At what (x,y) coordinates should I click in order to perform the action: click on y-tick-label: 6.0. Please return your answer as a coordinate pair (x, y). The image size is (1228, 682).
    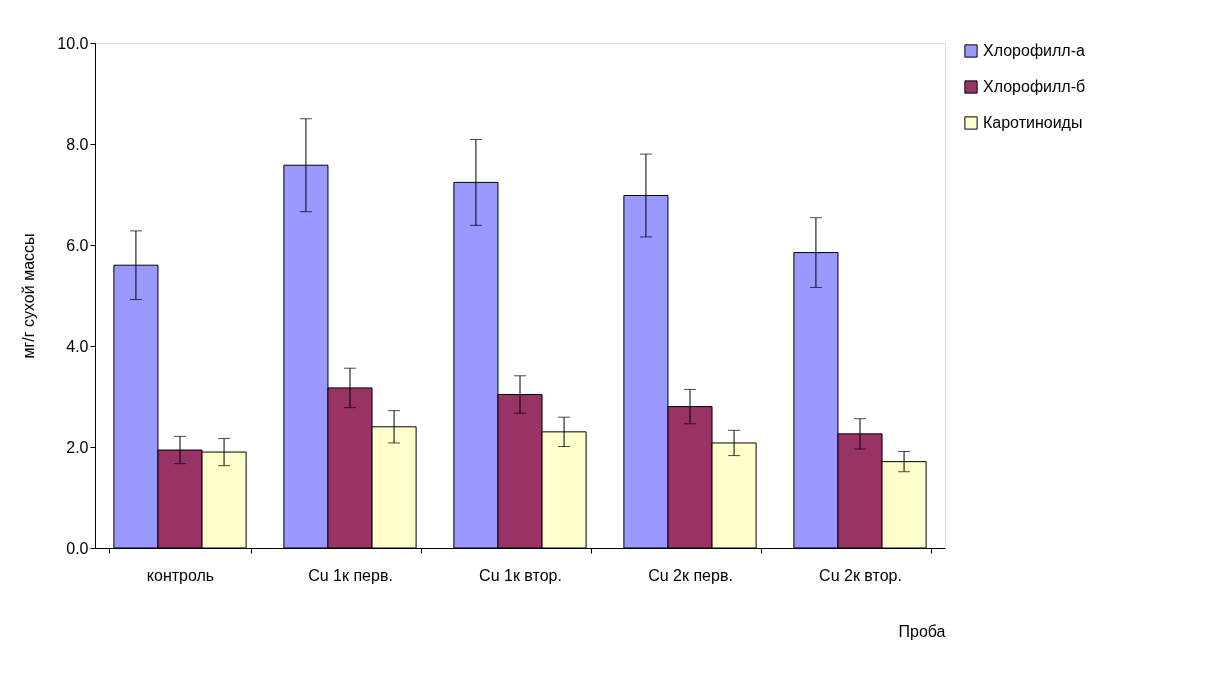
    Looking at the image, I should click on (77, 245).